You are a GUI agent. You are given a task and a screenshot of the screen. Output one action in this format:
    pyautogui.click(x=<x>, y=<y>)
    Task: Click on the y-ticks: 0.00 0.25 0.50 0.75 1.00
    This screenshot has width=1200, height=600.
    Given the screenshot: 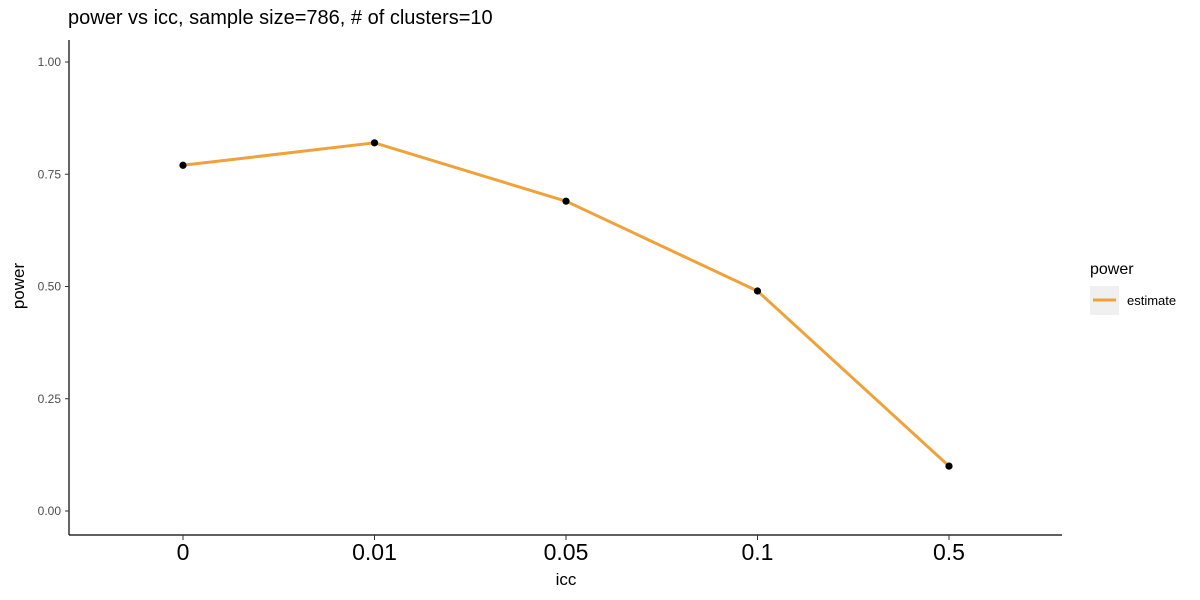 What is the action you would take?
    pyautogui.click(x=53, y=286)
    